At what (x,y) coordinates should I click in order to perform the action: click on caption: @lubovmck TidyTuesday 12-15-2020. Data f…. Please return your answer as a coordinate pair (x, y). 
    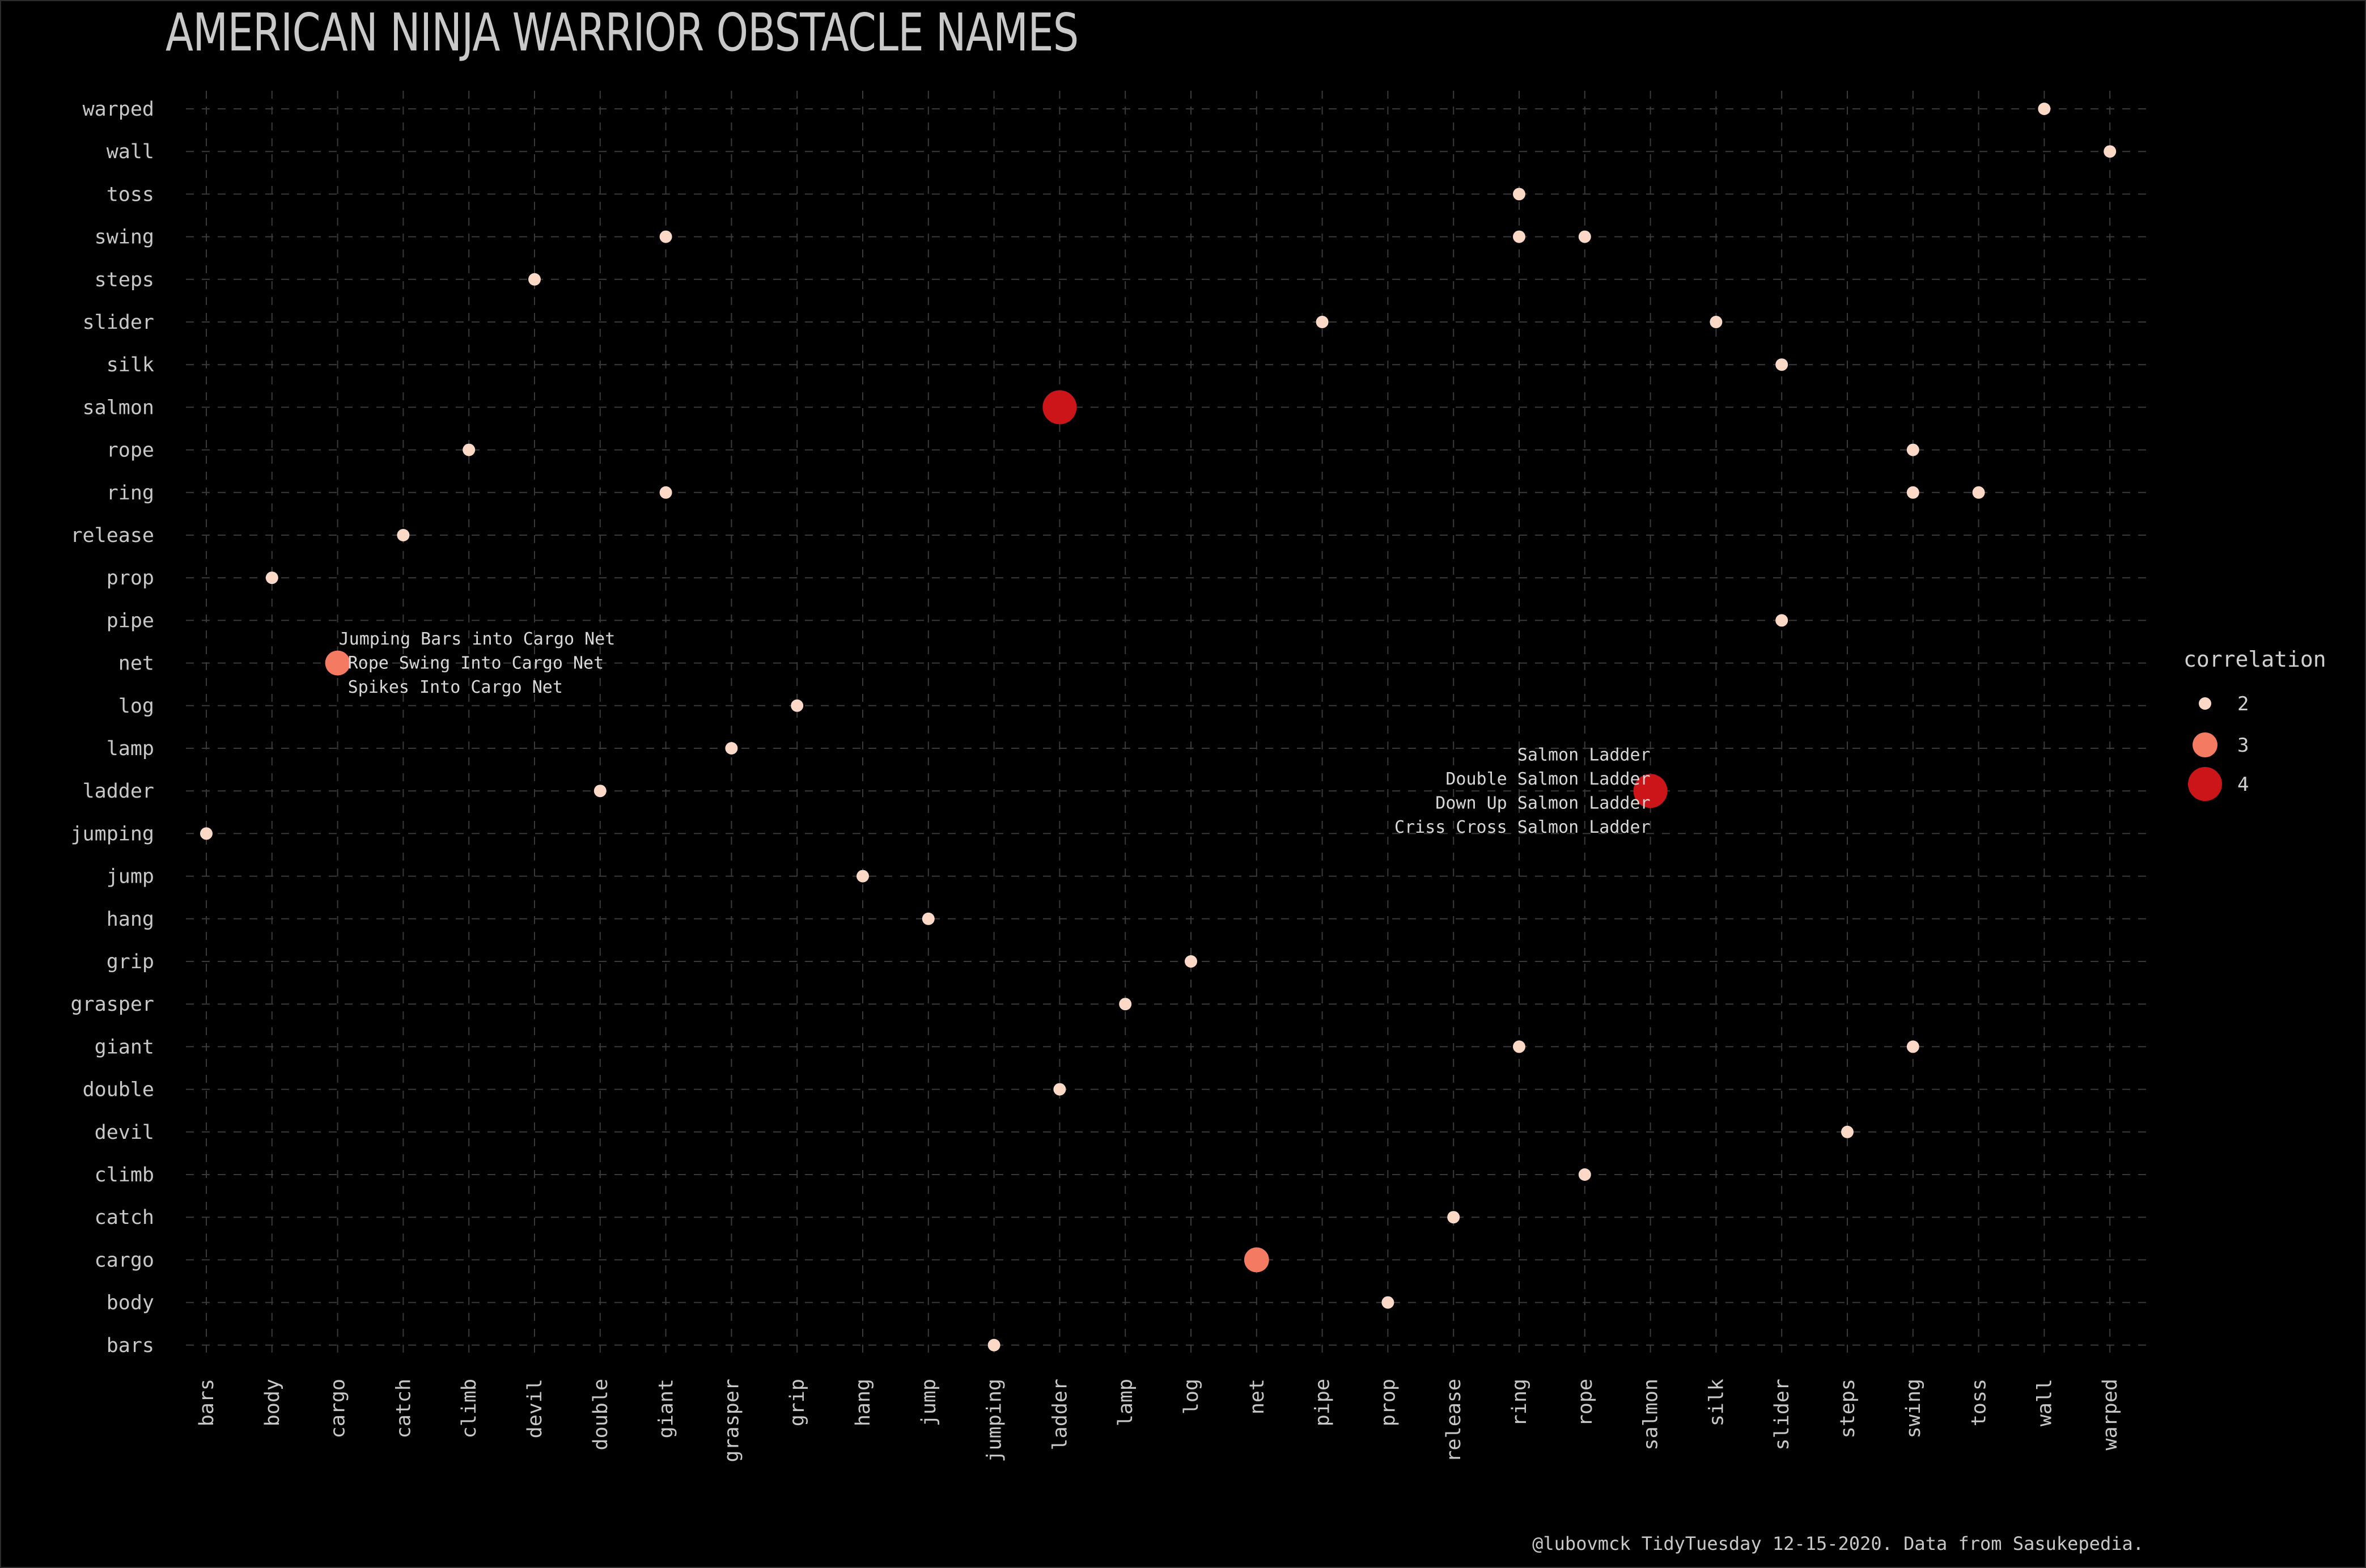
    Looking at the image, I should click on (1838, 1543).